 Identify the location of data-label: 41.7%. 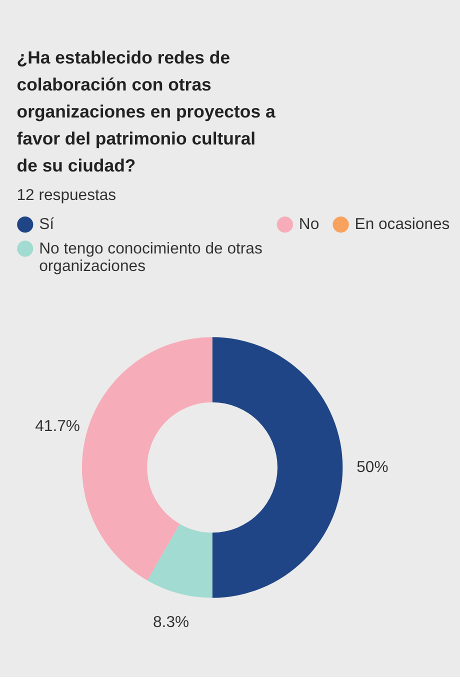
(57, 426).